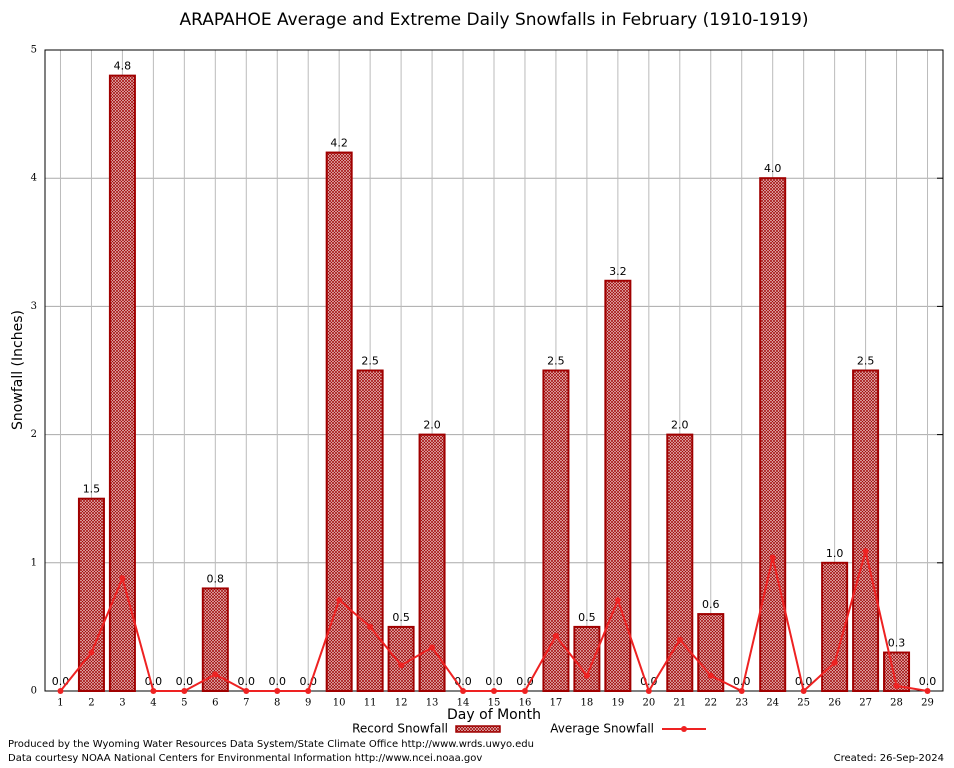 The height and width of the screenshot is (768, 954). Describe the element at coordinates (772, 703) in the screenshot. I see `x-tick-label: 24` at that location.